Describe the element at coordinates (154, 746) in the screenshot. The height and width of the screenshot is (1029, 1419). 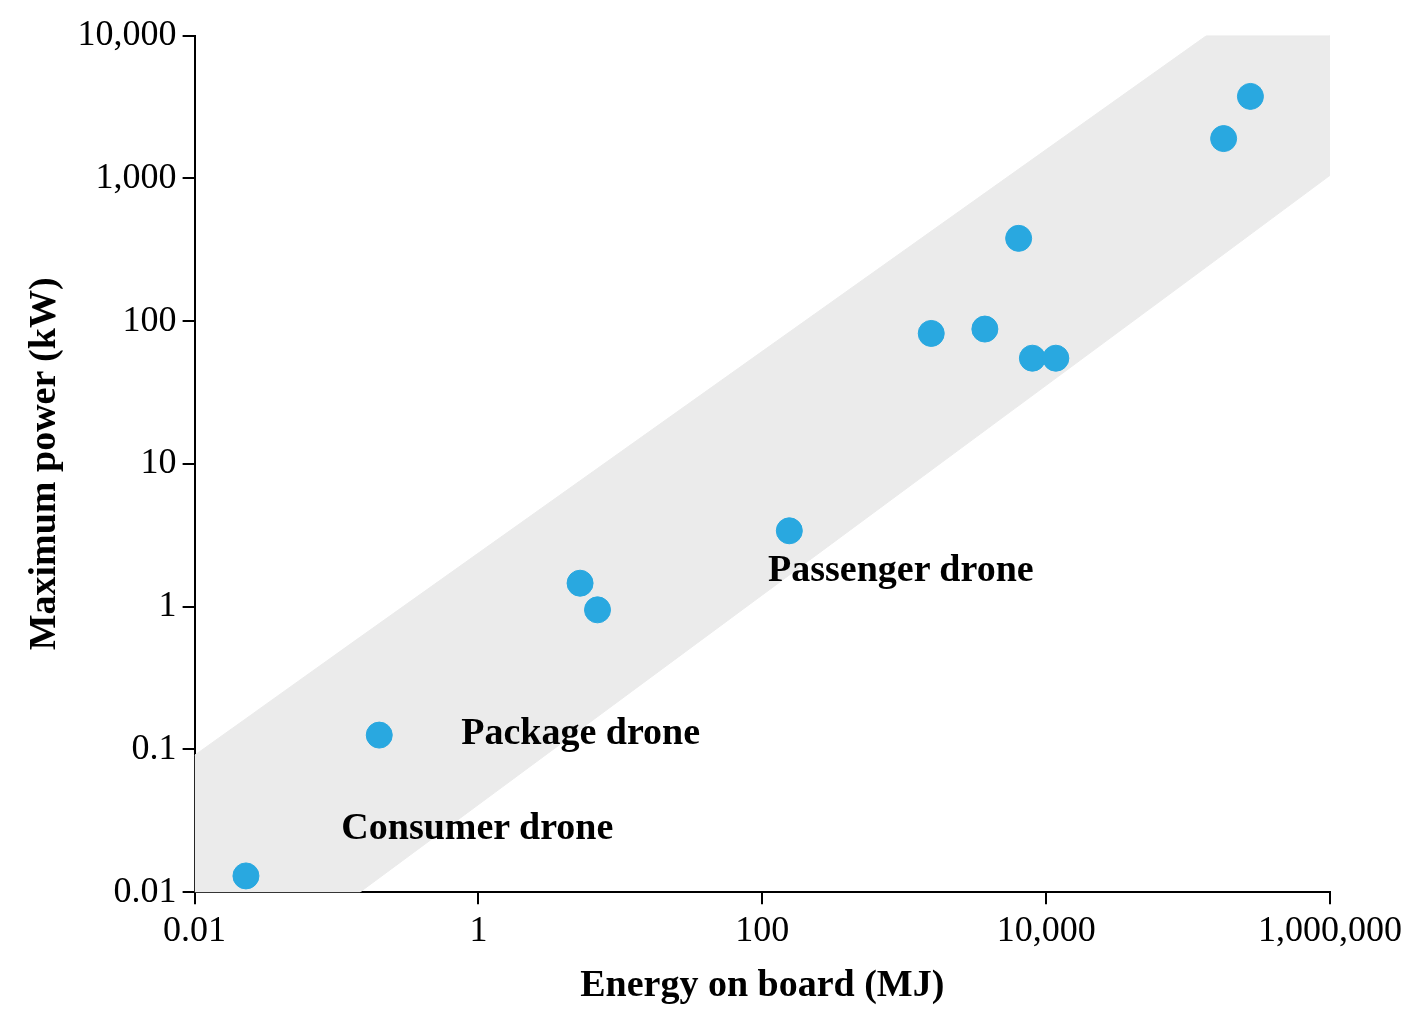
I see `y-tick-label: 0.1` at that location.